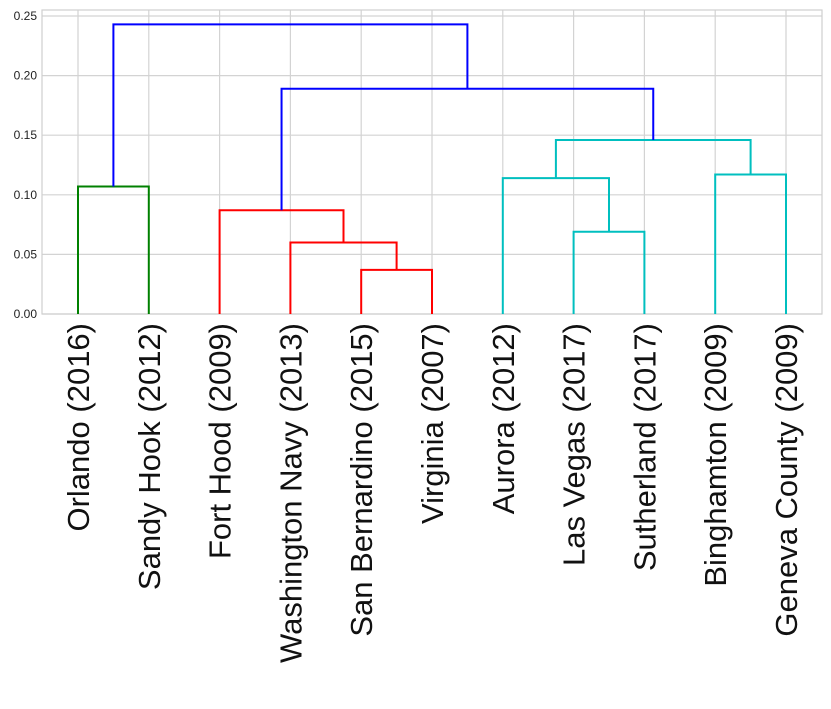 The width and height of the screenshot is (831, 709). Describe the element at coordinates (26, 195) in the screenshot. I see `y-tick-label: 0.10` at that location.